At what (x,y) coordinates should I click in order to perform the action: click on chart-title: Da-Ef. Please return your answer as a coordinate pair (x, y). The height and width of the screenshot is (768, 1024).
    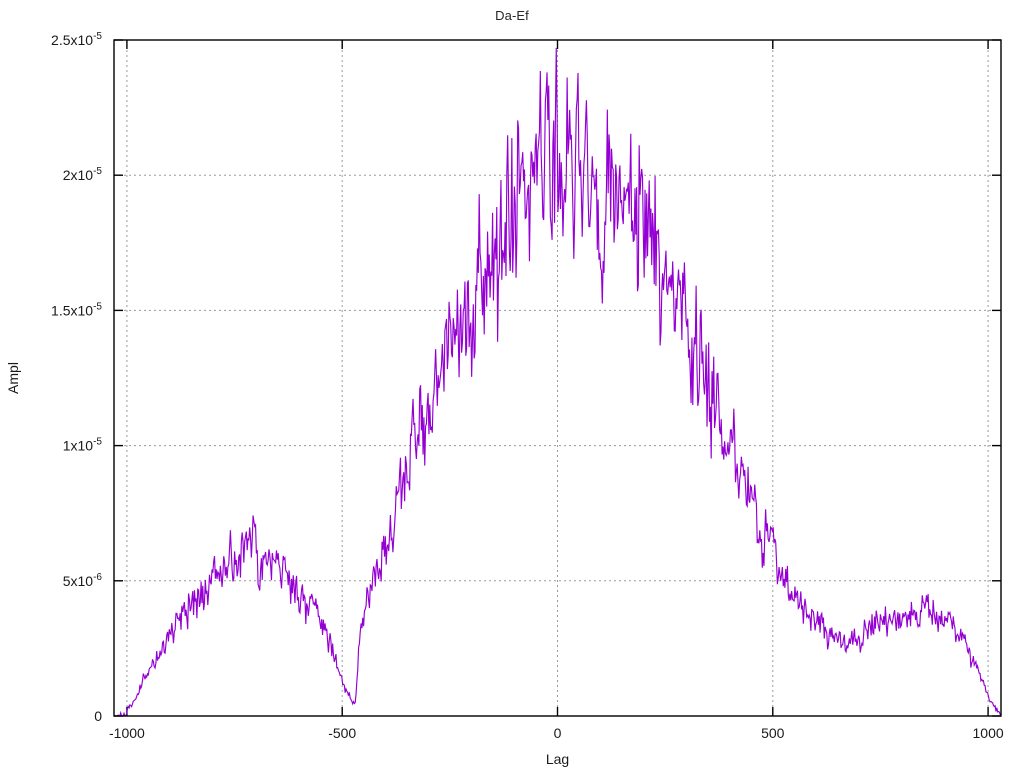
    Looking at the image, I should click on (512, 15).